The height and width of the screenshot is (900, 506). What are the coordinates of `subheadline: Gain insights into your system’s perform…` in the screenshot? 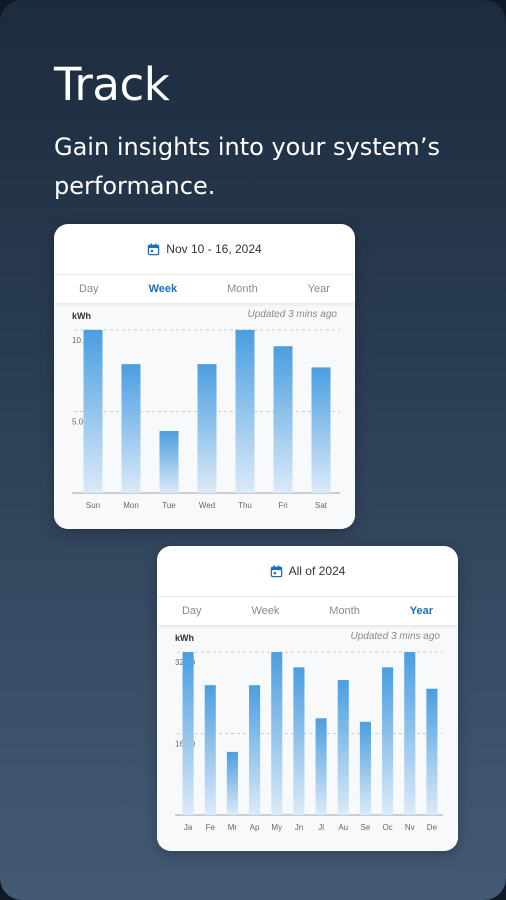 It's located at (247, 166).